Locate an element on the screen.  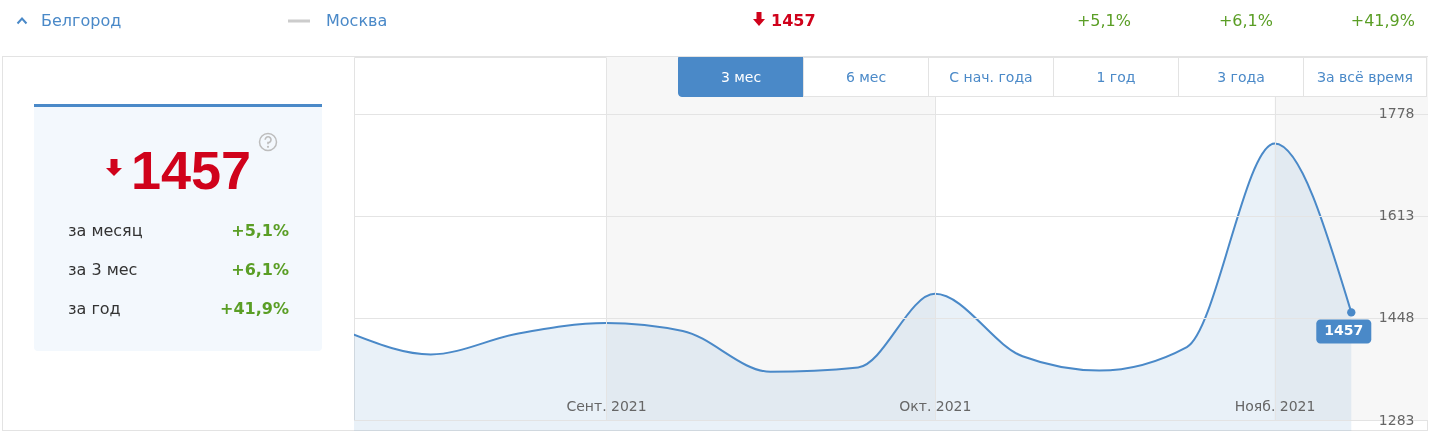
tab-button: С нач. года is located at coordinates (991, 77).